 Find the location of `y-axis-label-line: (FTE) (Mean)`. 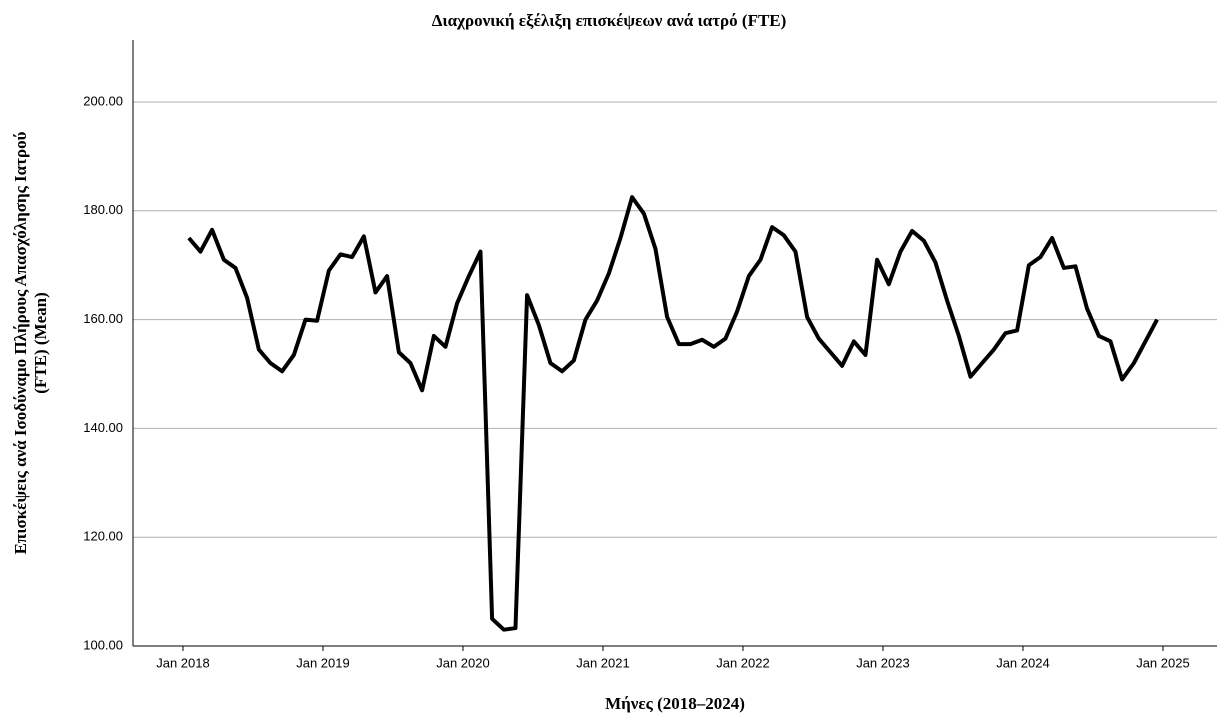

y-axis-label-line: (FTE) (Mean) is located at coordinates (40, 343).